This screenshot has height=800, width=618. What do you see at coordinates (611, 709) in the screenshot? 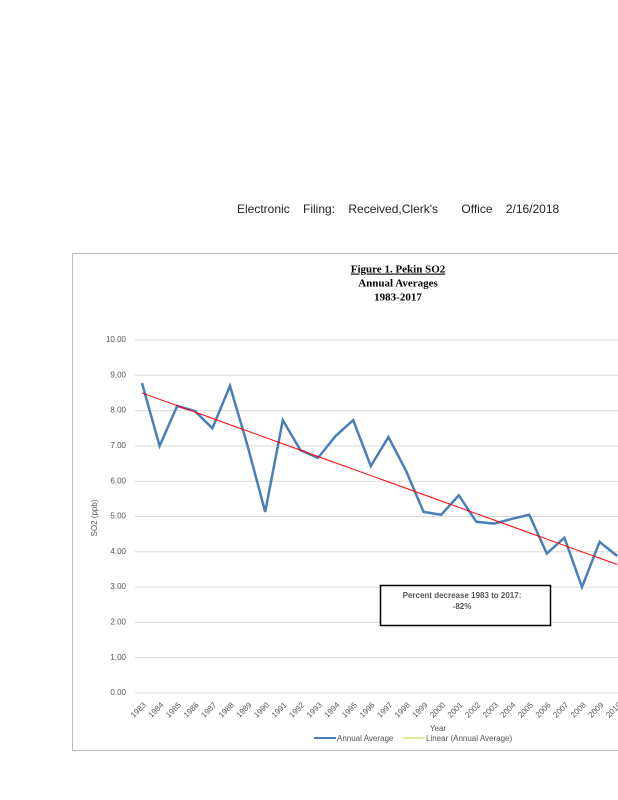
I see `x-tick-label: 2010` at bounding box center [611, 709].